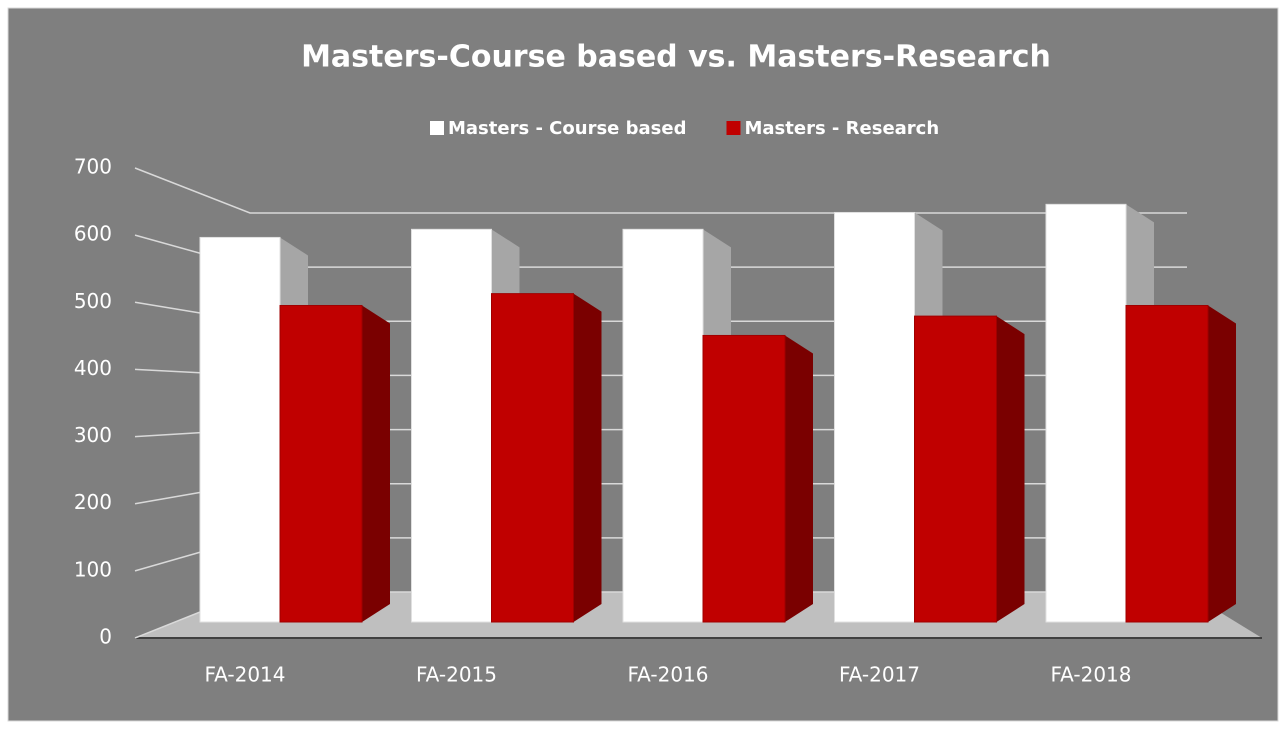 Image resolution: width=1286 pixels, height=729 pixels. What do you see at coordinates (93, 502) in the screenshot?
I see `y-tick-label: 200` at bounding box center [93, 502].